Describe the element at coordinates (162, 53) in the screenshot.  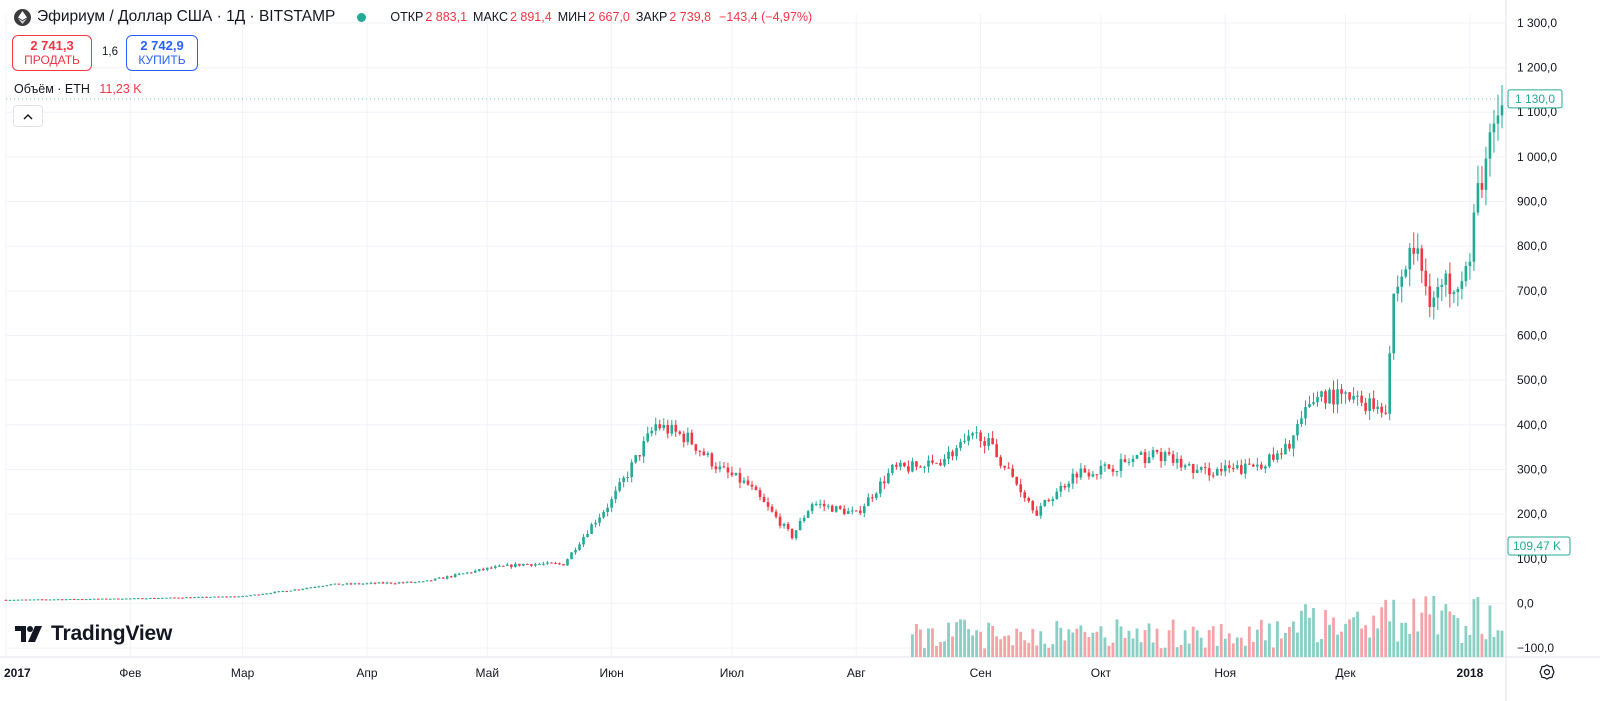
I see `buy-button: 2 742,9 КУПИТЬ` at that location.